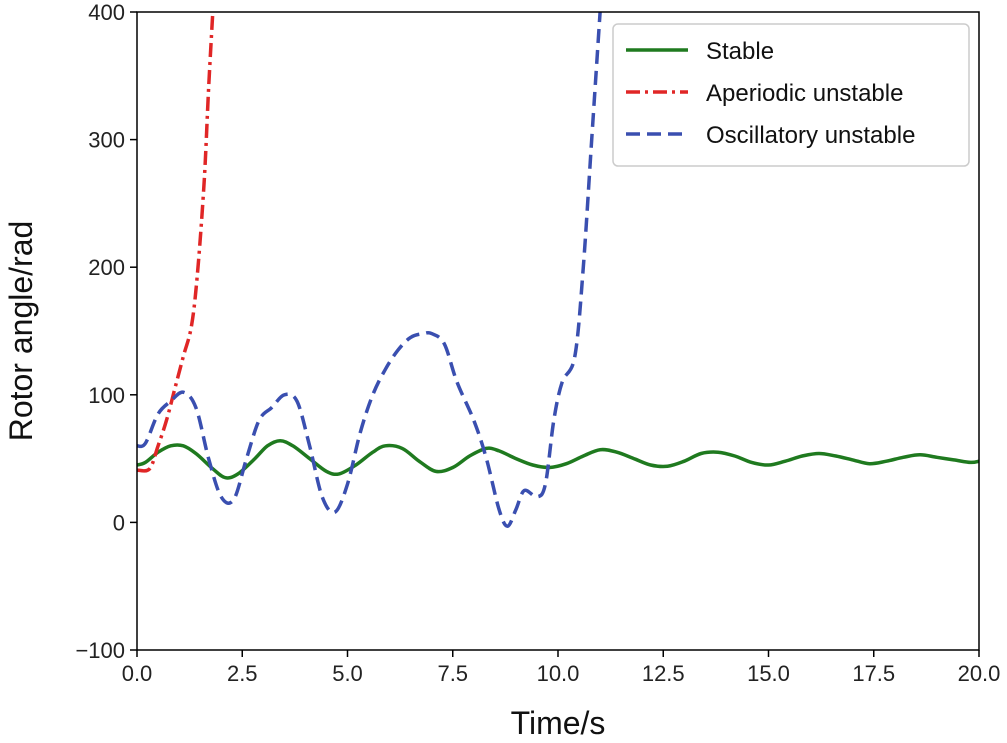  I want to click on y-tick-label: 300, so click(106, 140).